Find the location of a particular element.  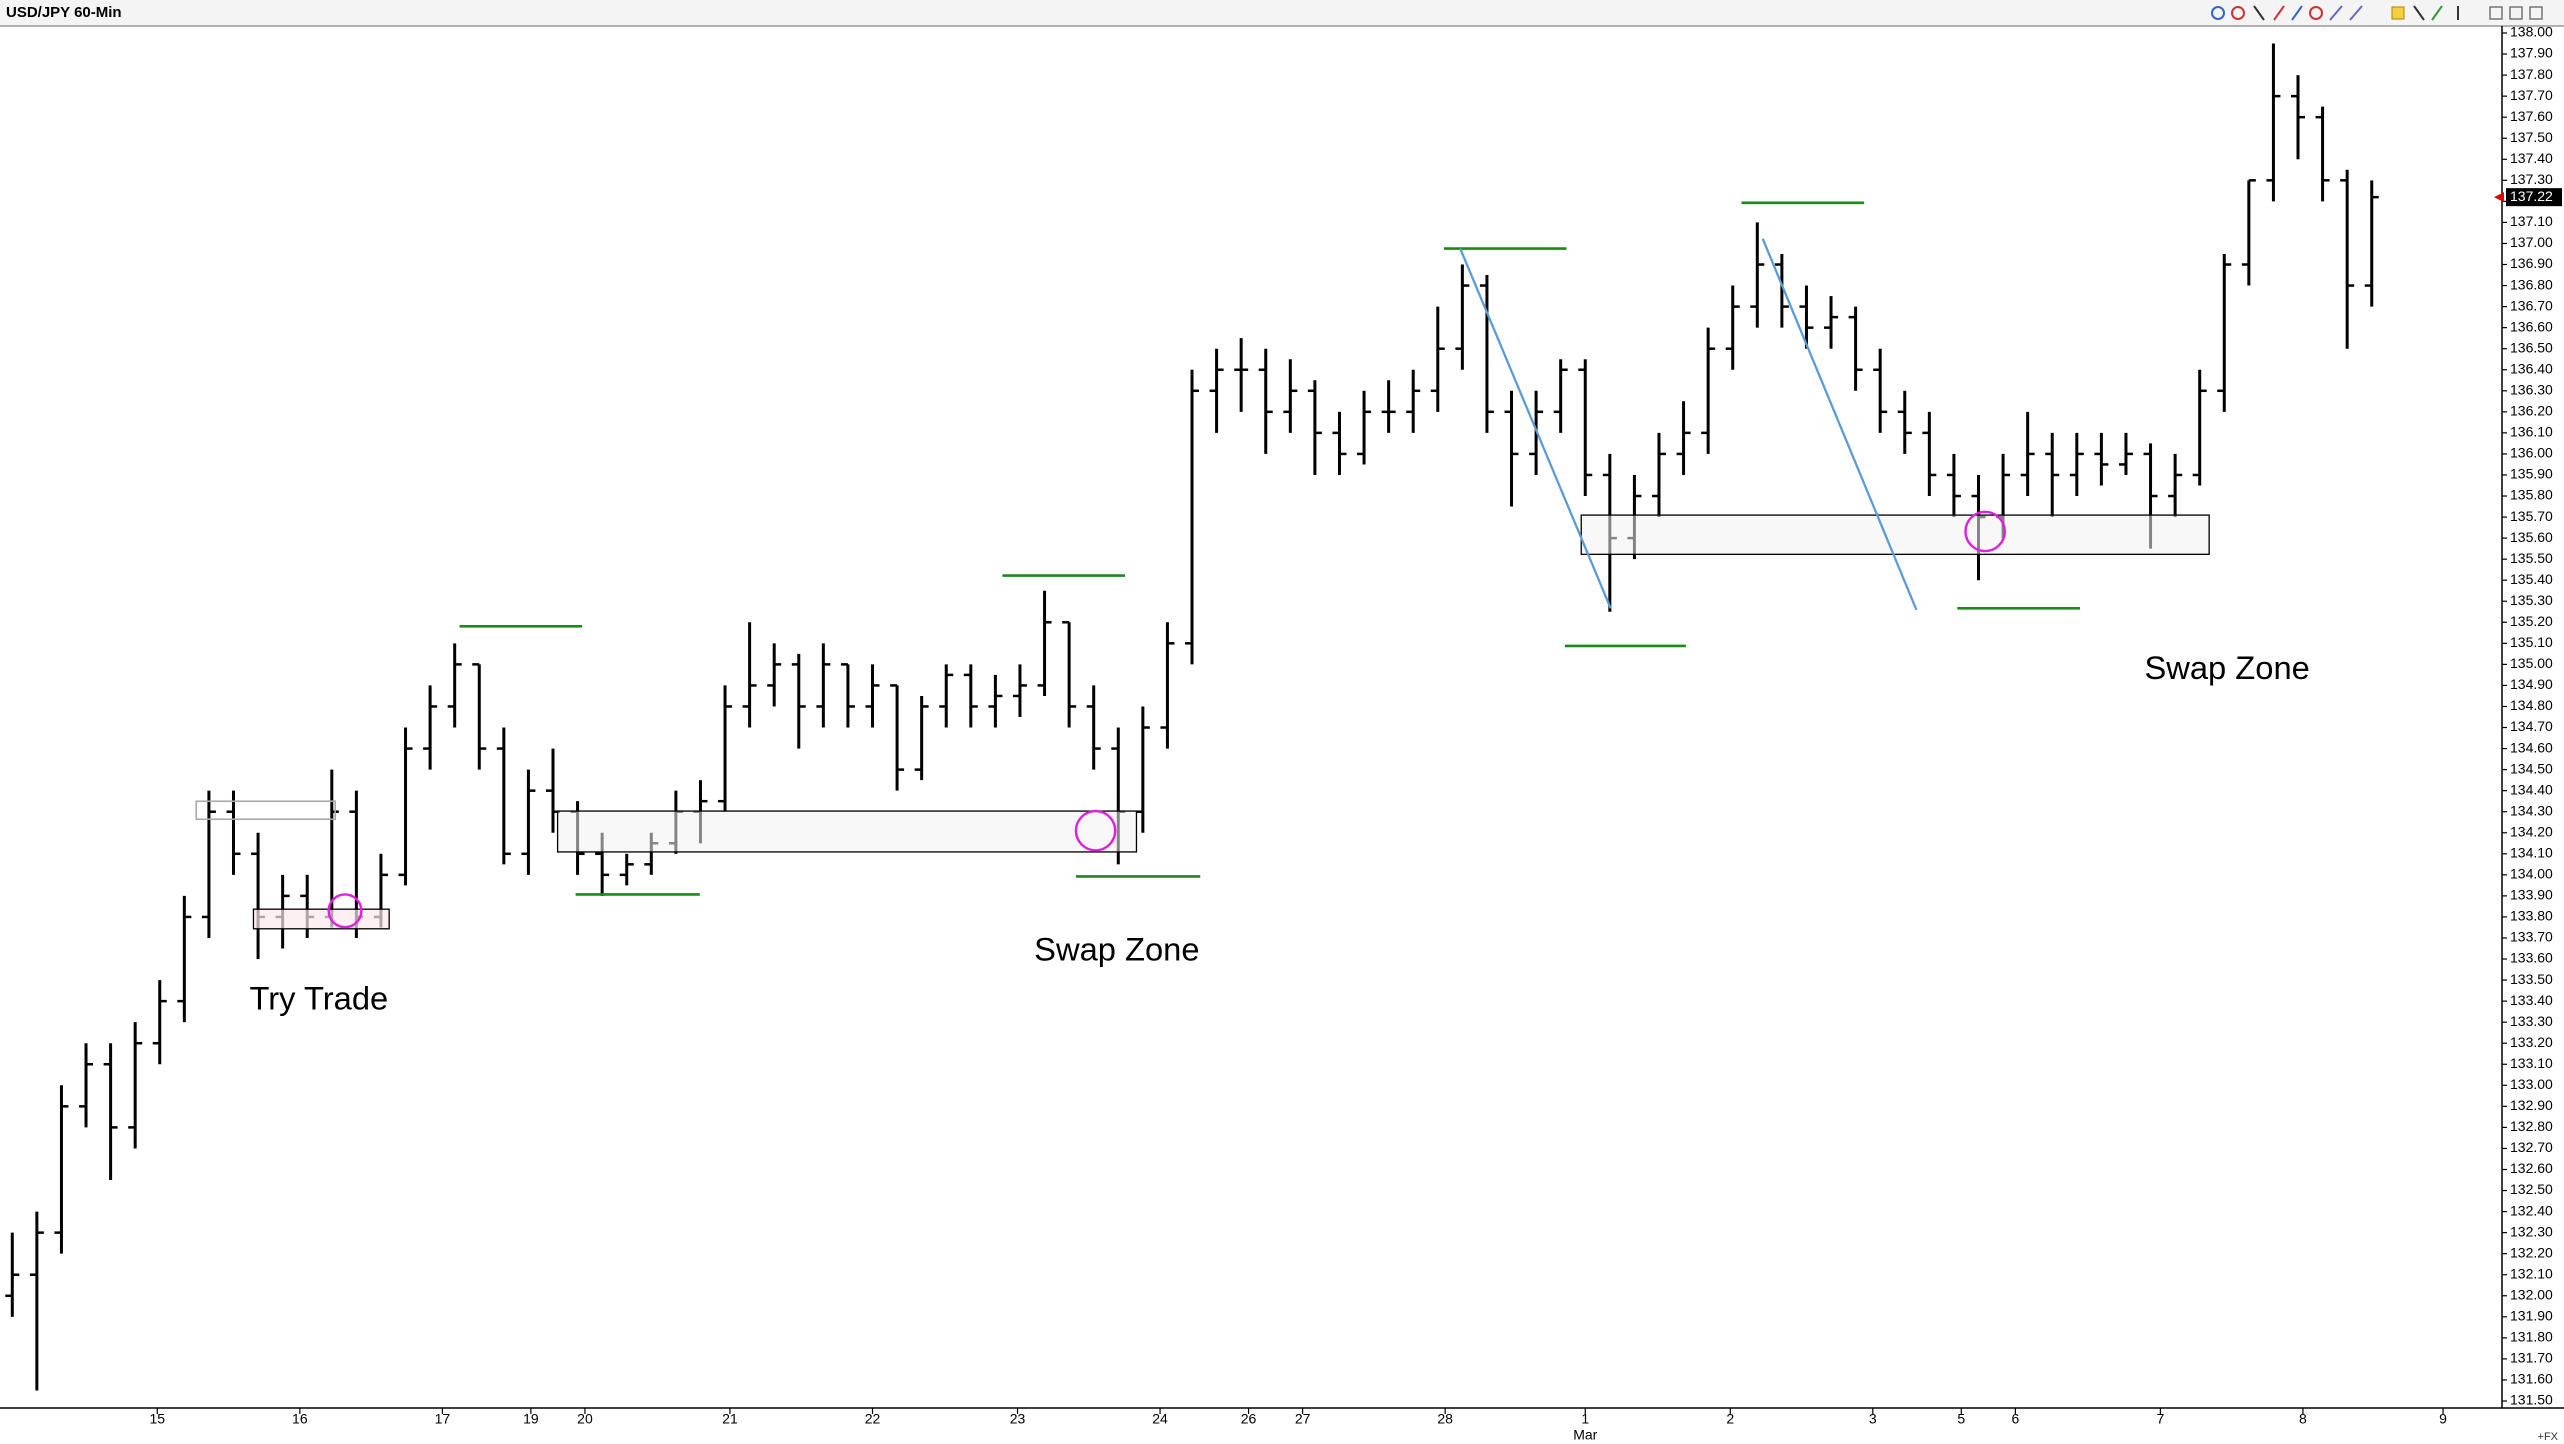

y-tick-label: 136.80 is located at coordinates (2531, 284).